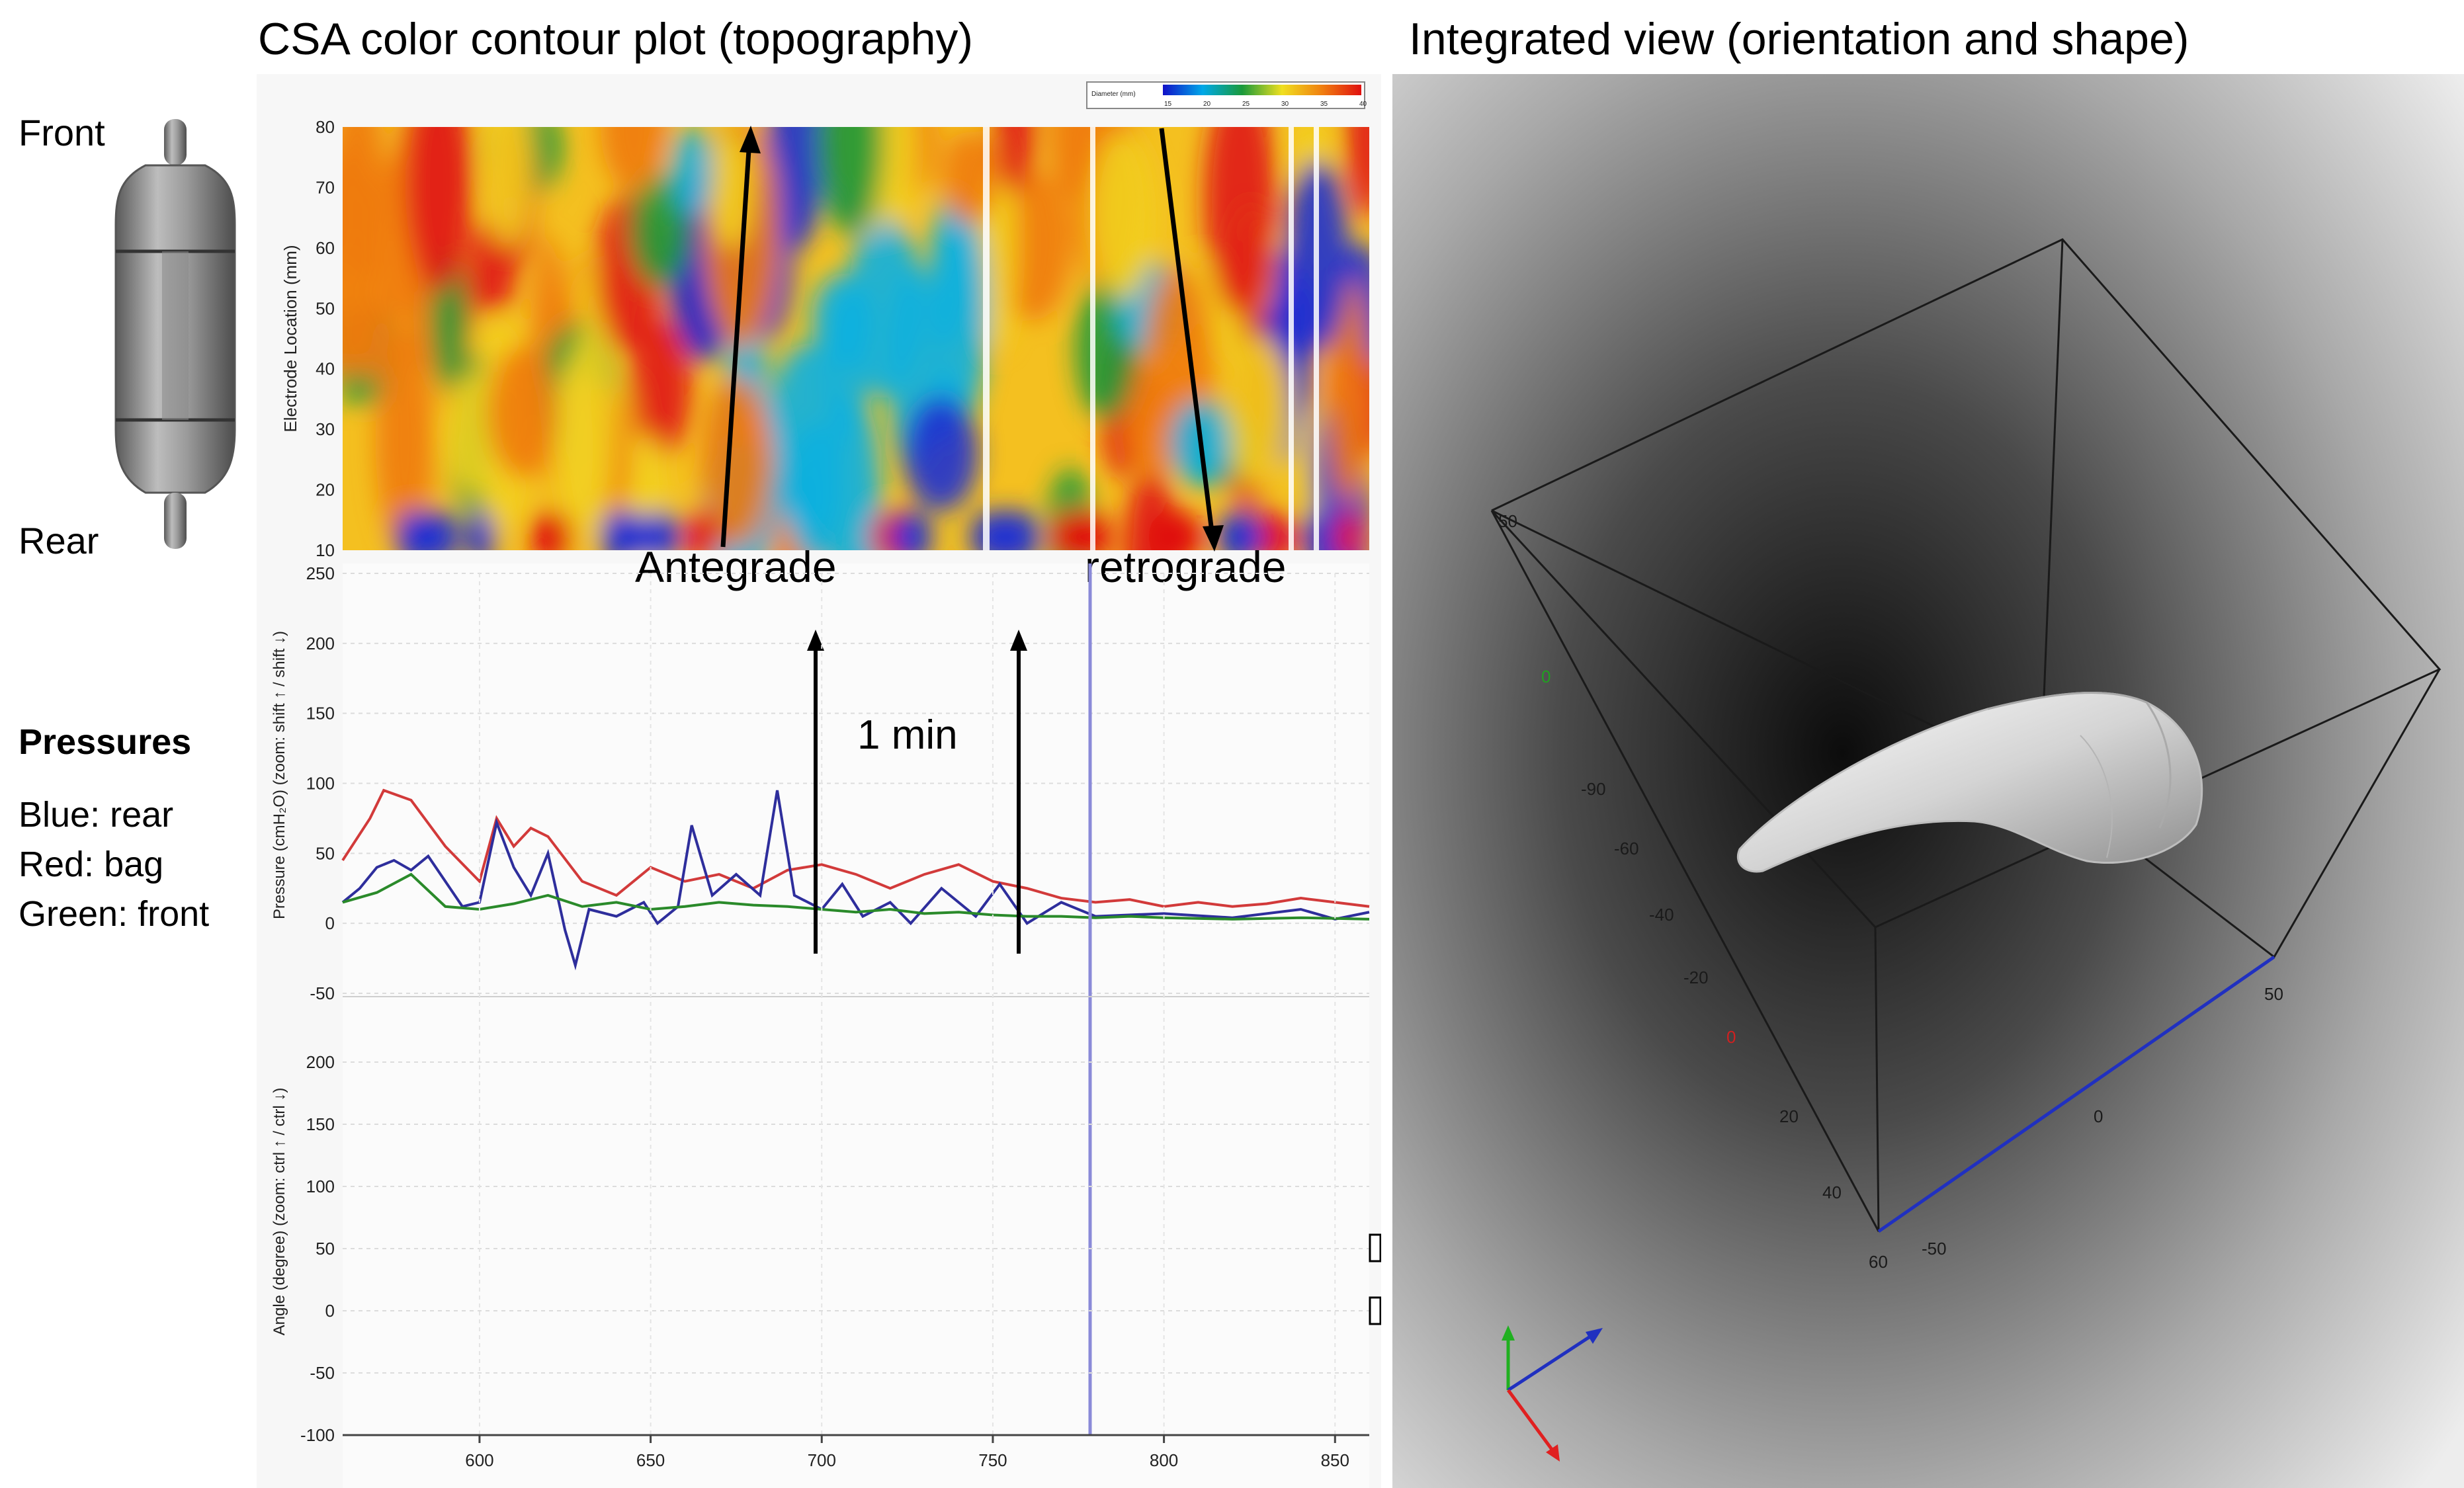 The height and width of the screenshot is (1488, 2464). What do you see at coordinates (62, 132) in the screenshot?
I see `probe-front-label: Front` at bounding box center [62, 132].